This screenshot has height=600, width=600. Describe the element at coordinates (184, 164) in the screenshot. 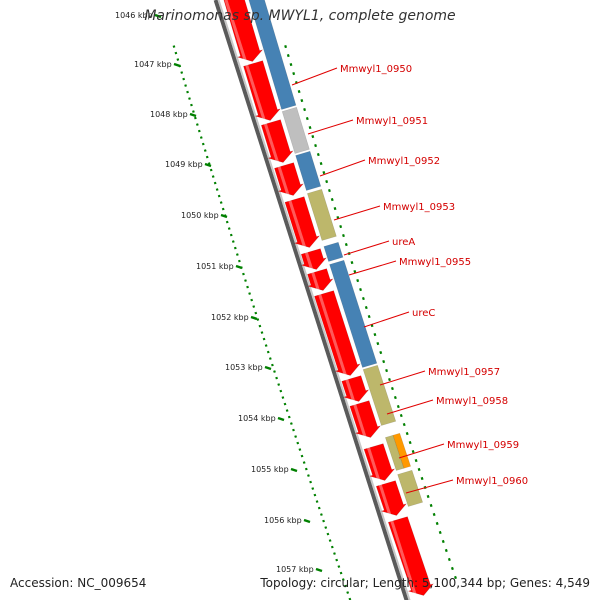

I see `kbp-tick-label: 1049 kbp` at that location.